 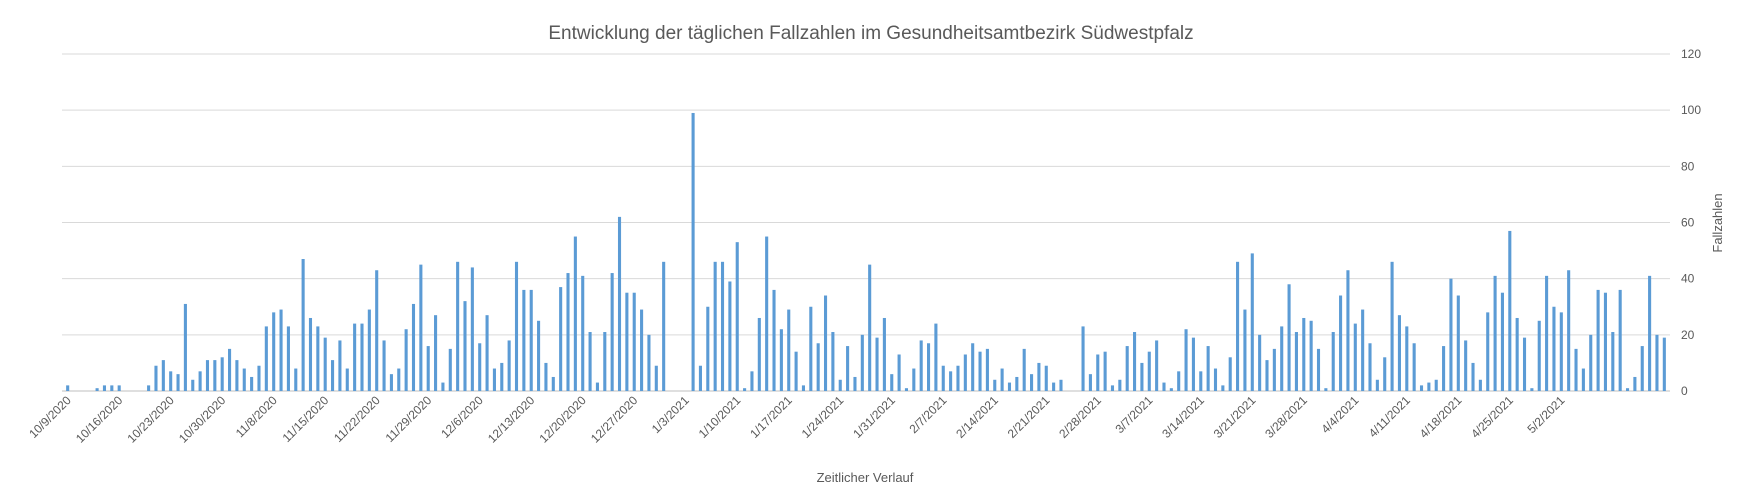 What do you see at coordinates (670, 414) in the screenshot?
I see `x-tick-label: 1/3/2021` at bounding box center [670, 414].